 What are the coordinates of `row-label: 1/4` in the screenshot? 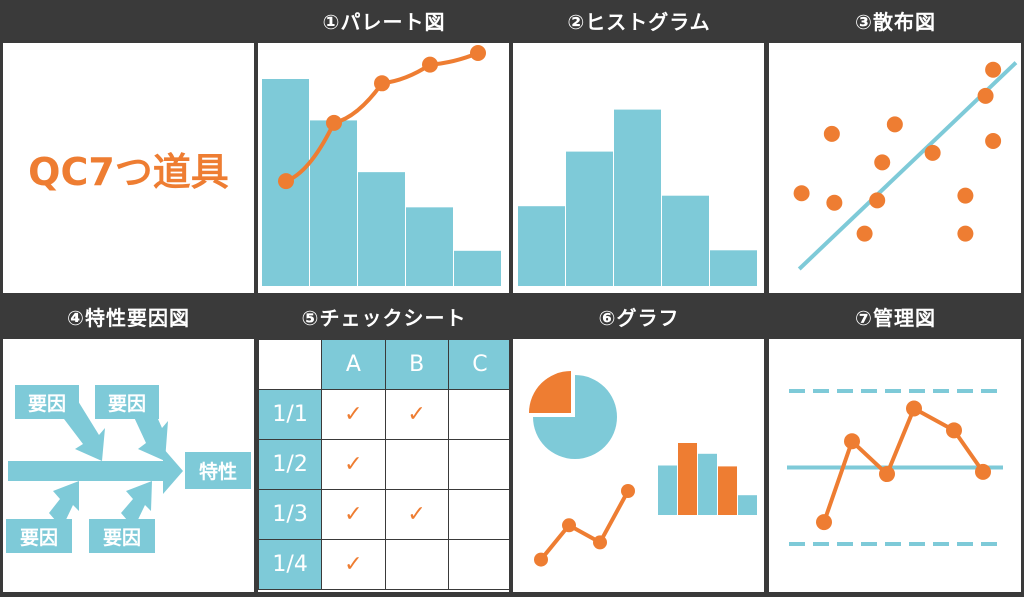 It's located at (290, 564).